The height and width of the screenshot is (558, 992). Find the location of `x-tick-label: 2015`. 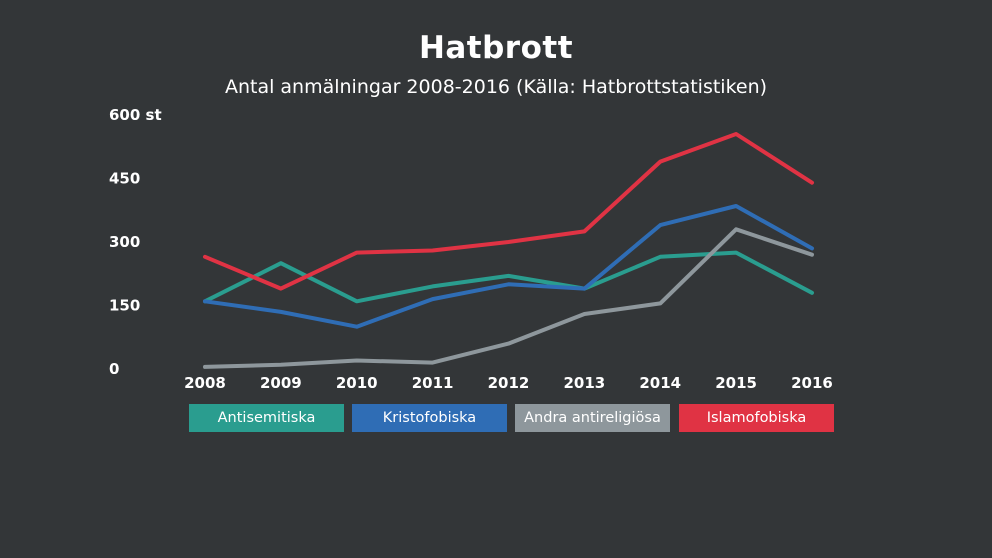

x-tick-label: 2015 is located at coordinates (736, 383).